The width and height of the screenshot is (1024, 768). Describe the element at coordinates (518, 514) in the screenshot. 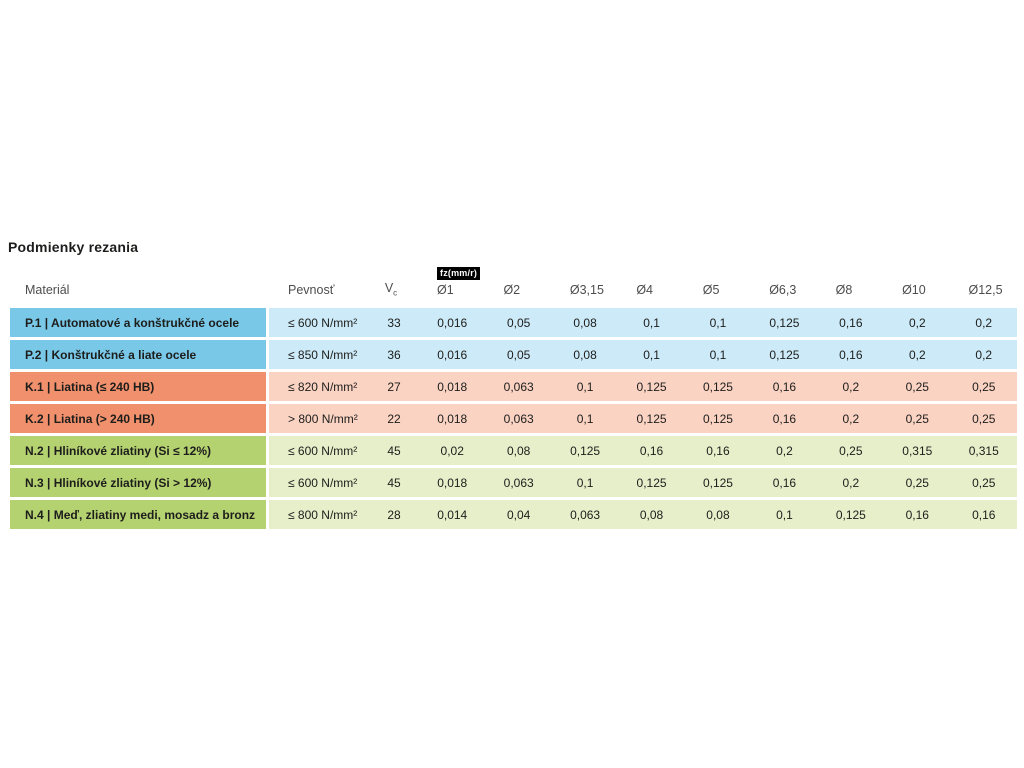

I see `fz-cell: 0,04` at that location.